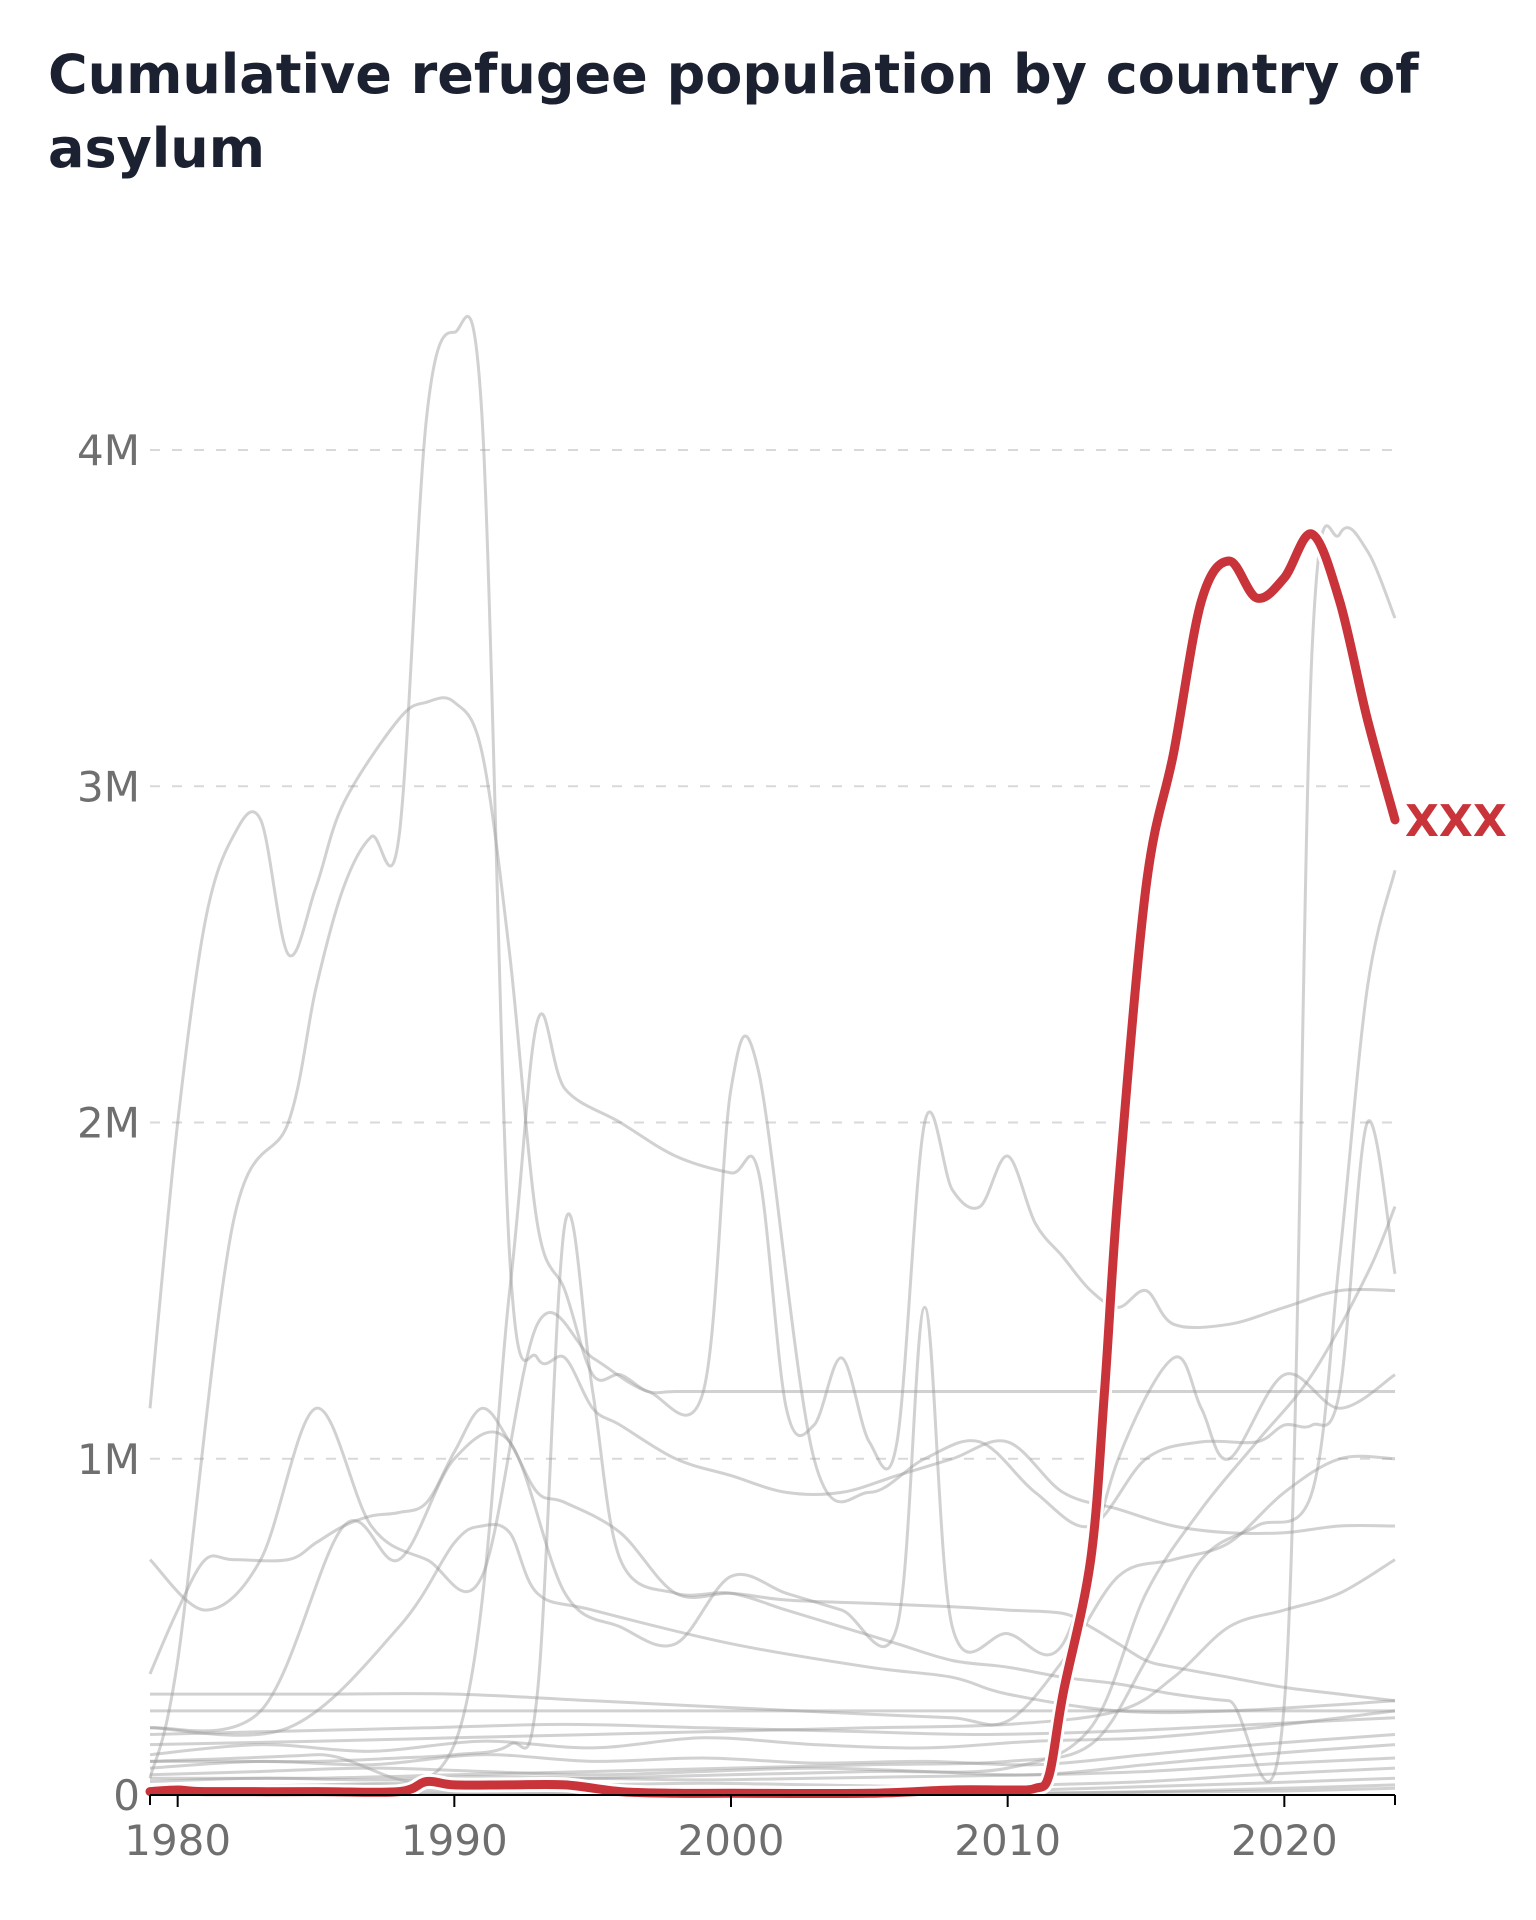 The image size is (1536, 1920). Describe the element at coordinates (126, 1795) in the screenshot. I see `y-tick-label-0: 0` at that location.